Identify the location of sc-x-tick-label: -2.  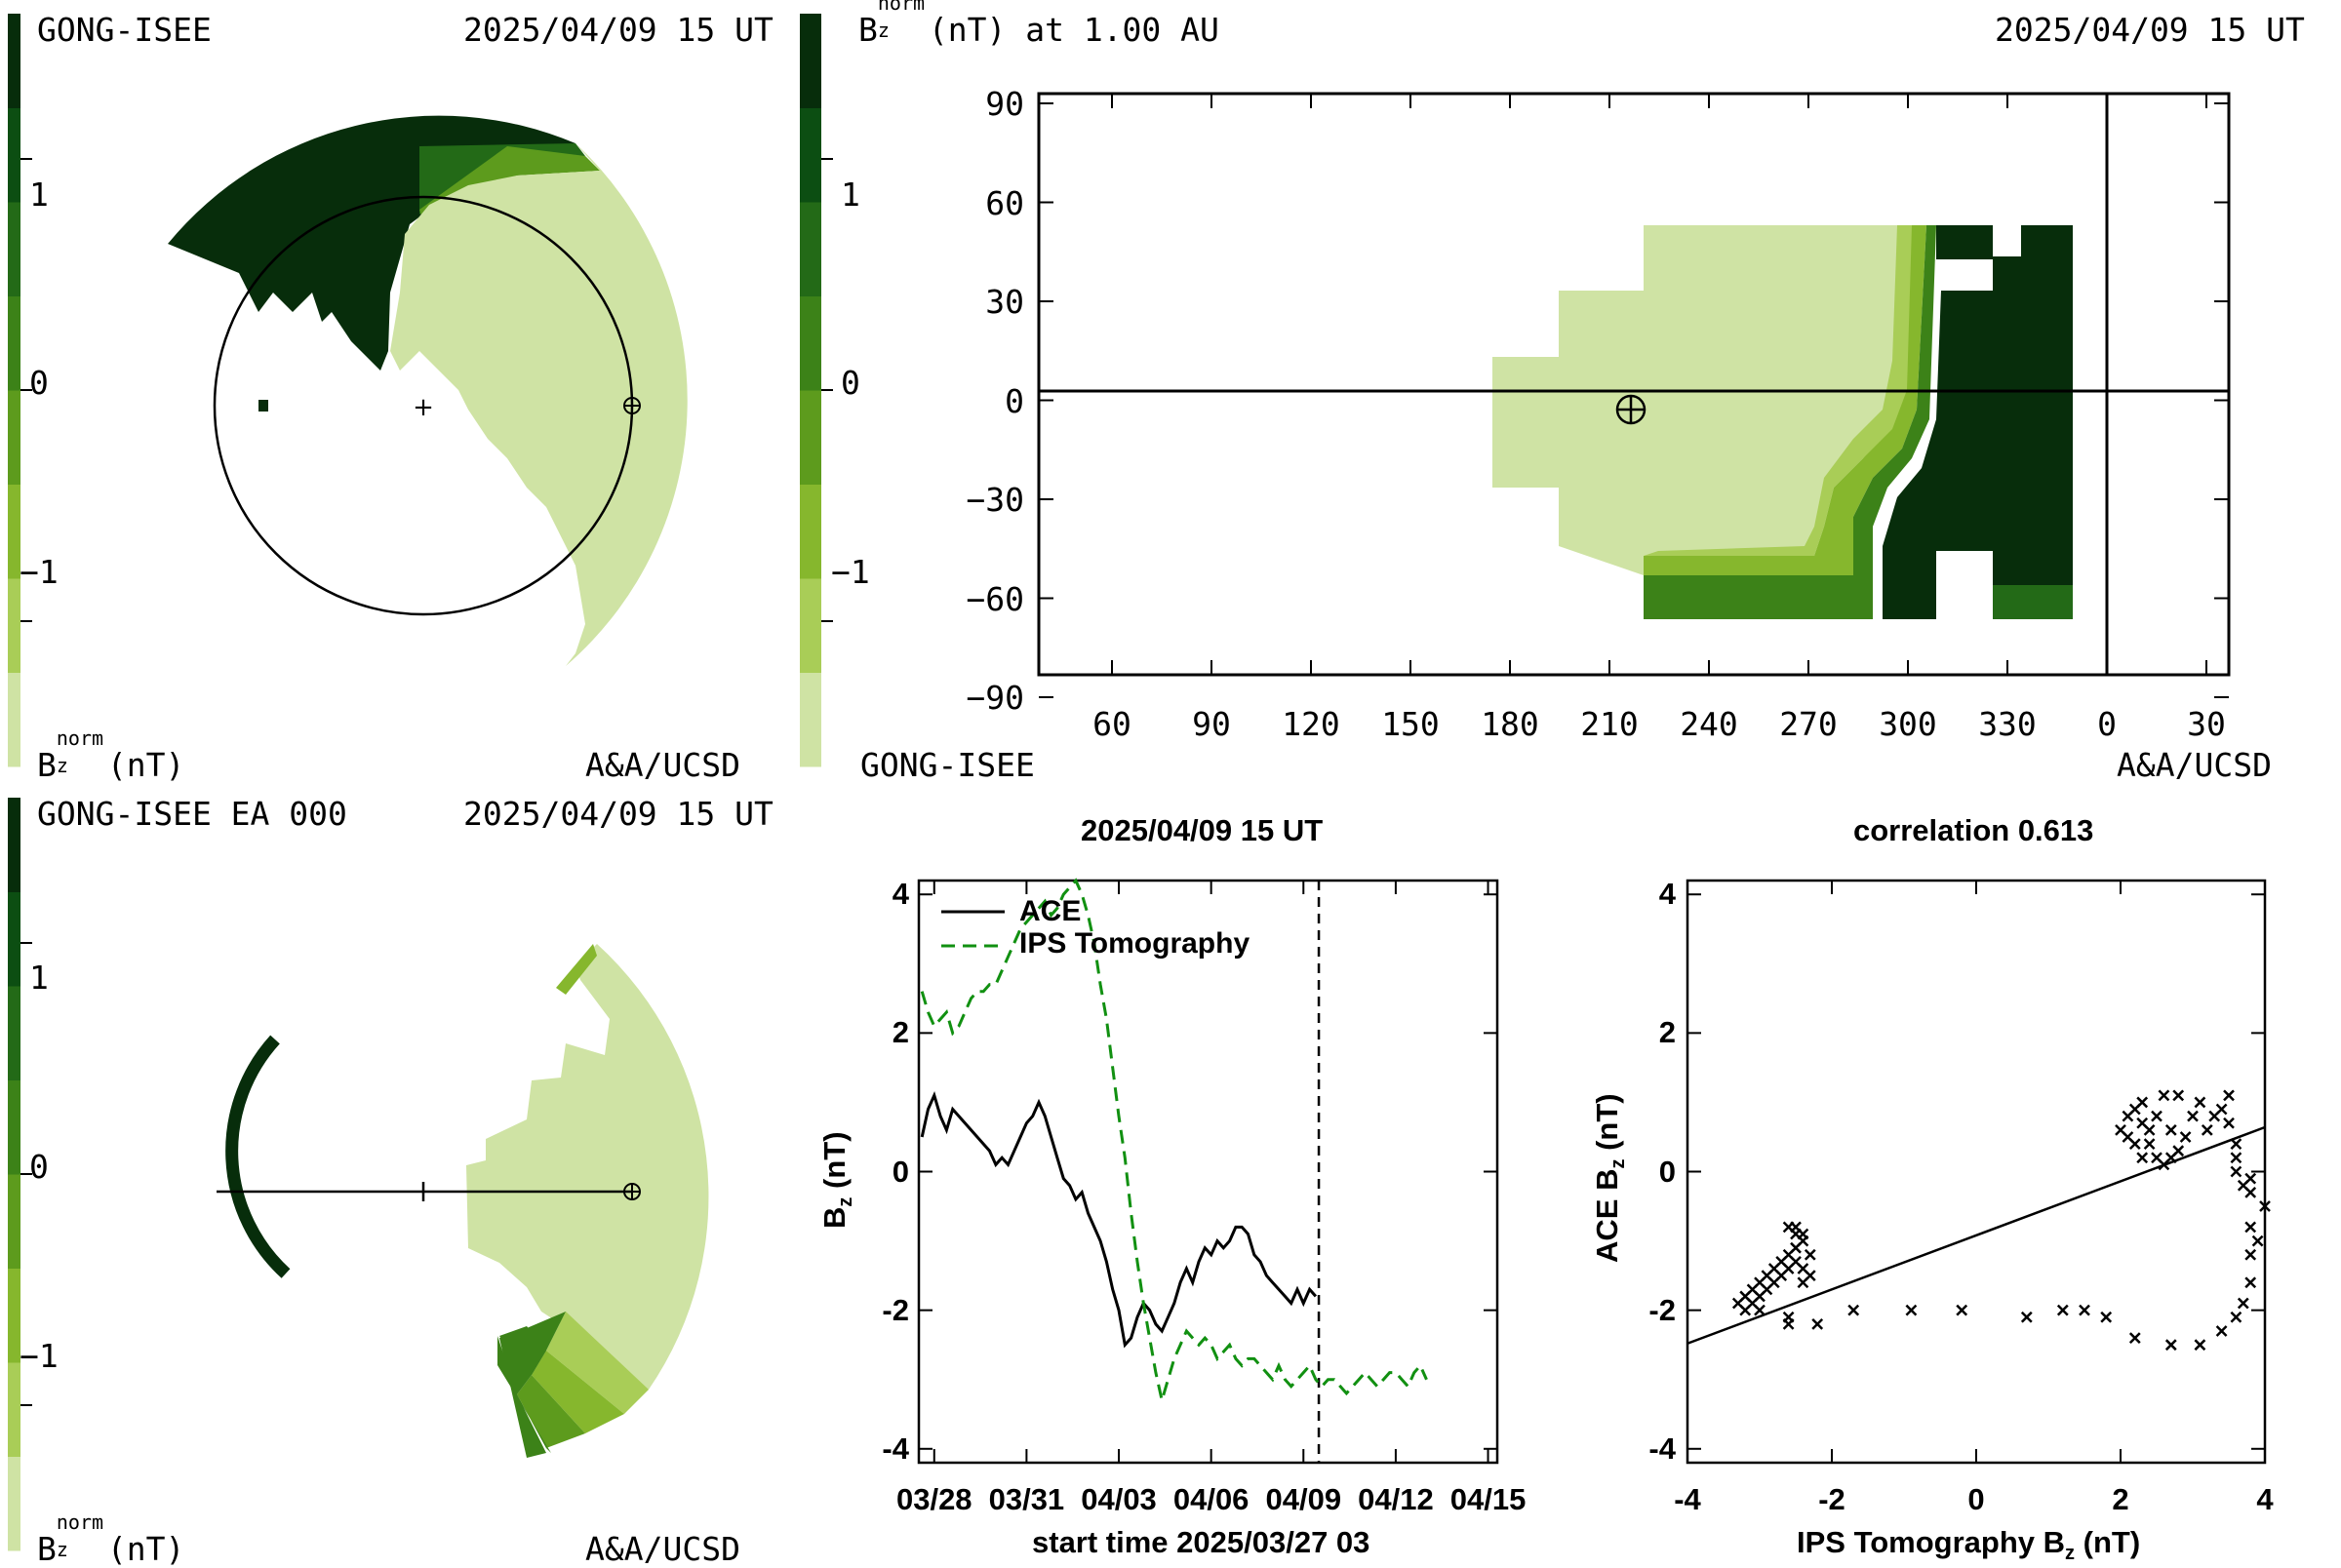
(1831, 1499).